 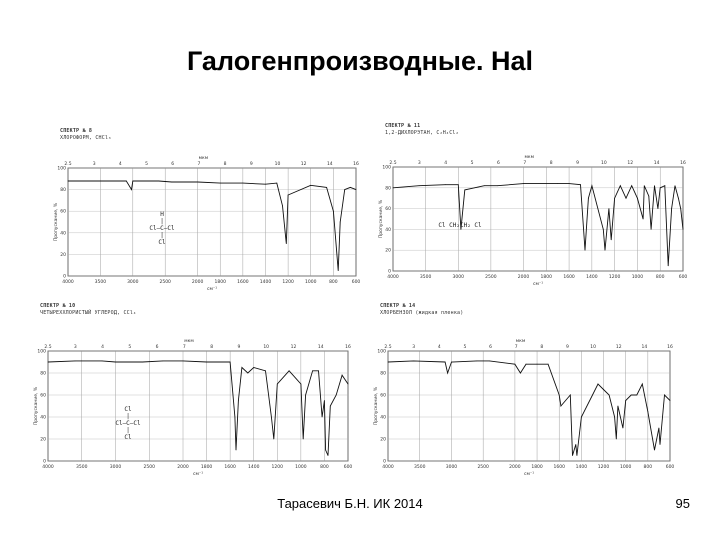 What do you see at coordinates (657, 163) in the screenshot?
I see `top-tick-label: 14` at bounding box center [657, 163].